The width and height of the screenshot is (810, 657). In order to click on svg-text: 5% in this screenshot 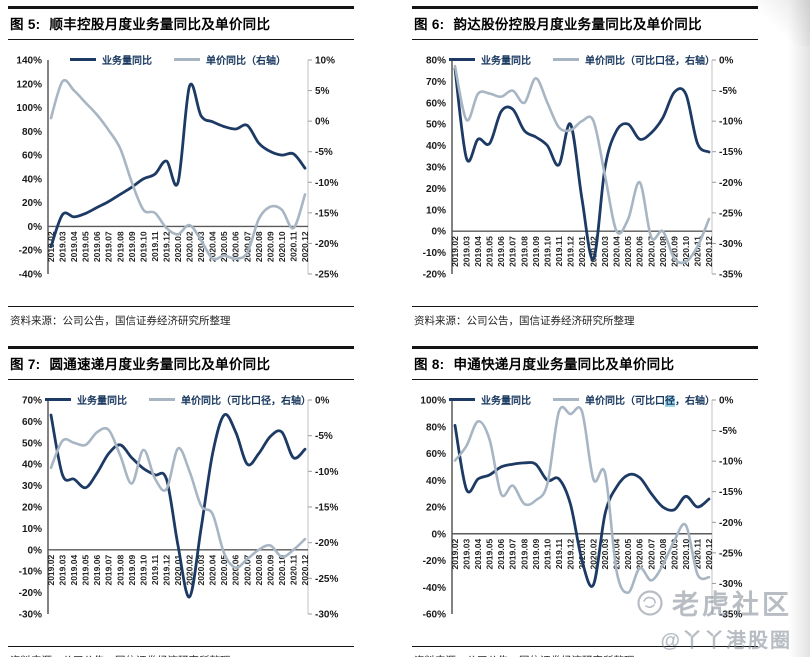, I will do `click(322, 91)`.